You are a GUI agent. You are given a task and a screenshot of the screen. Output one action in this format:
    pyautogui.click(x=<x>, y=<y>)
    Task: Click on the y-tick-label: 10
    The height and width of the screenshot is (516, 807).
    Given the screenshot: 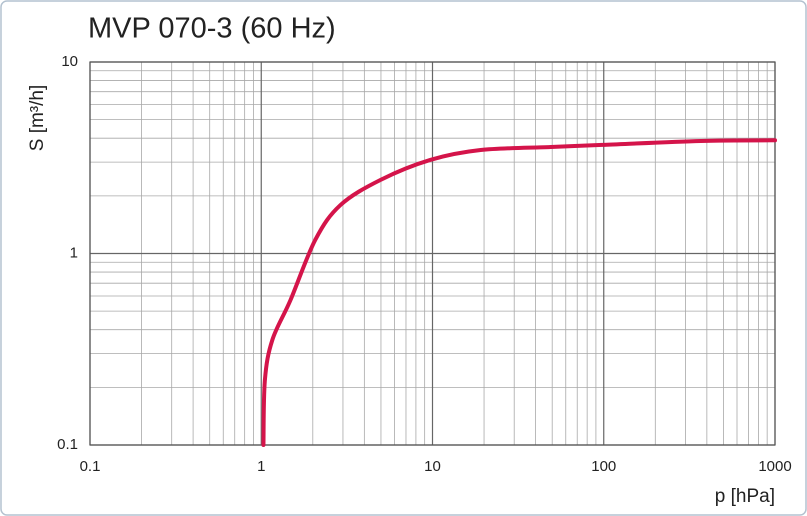 What is the action you would take?
    pyautogui.click(x=69, y=61)
    